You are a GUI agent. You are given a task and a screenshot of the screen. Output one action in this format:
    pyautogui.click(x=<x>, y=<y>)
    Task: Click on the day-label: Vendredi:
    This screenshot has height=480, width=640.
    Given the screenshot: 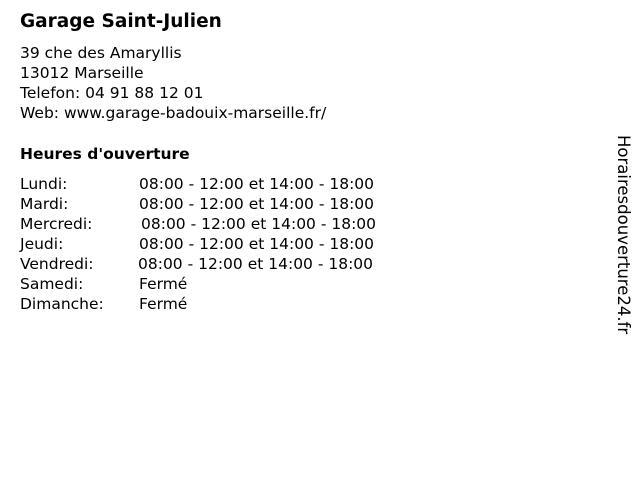 What is the action you would take?
    pyautogui.click(x=57, y=264)
    